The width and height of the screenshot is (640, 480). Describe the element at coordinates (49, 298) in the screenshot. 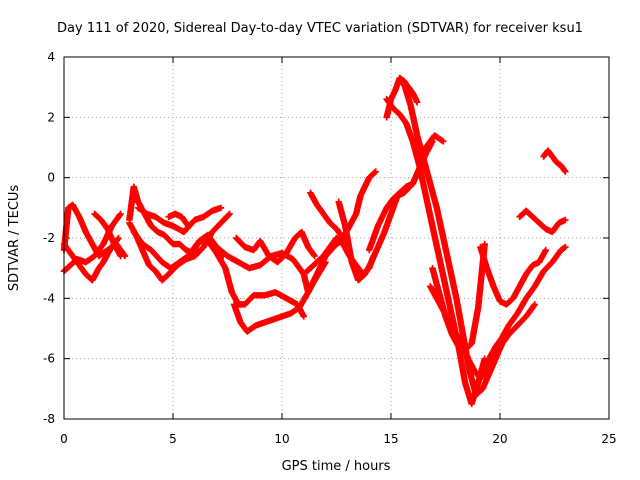

I see `y-tick-label: -4` at that location.